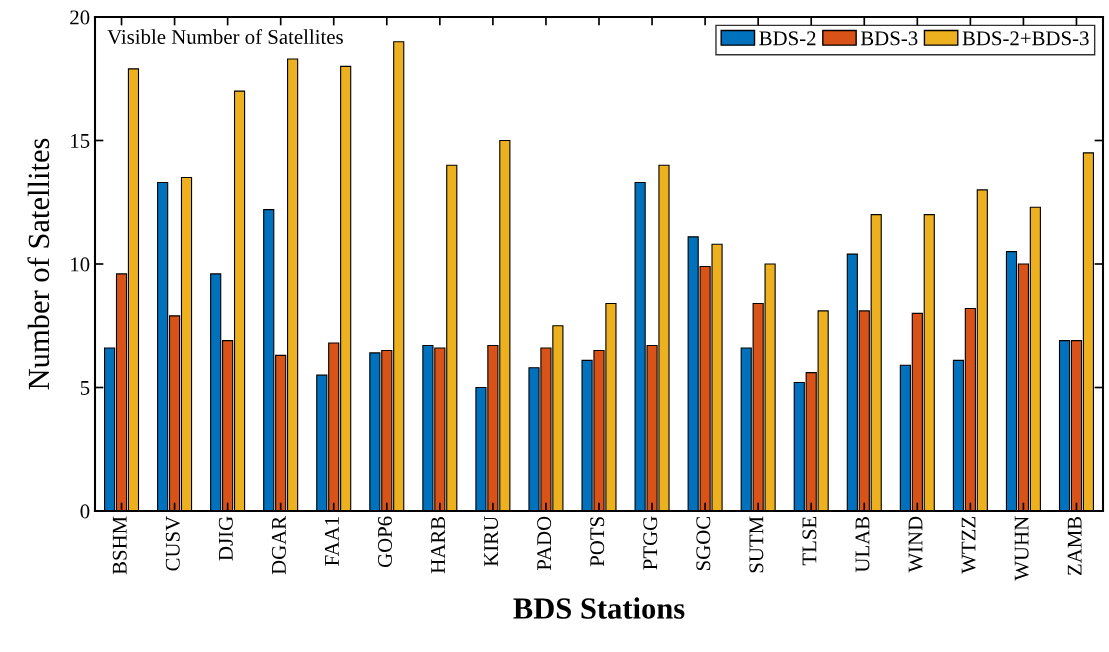  What do you see at coordinates (438, 545) in the screenshot?
I see `x-tick-label: HARB` at bounding box center [438, 545].